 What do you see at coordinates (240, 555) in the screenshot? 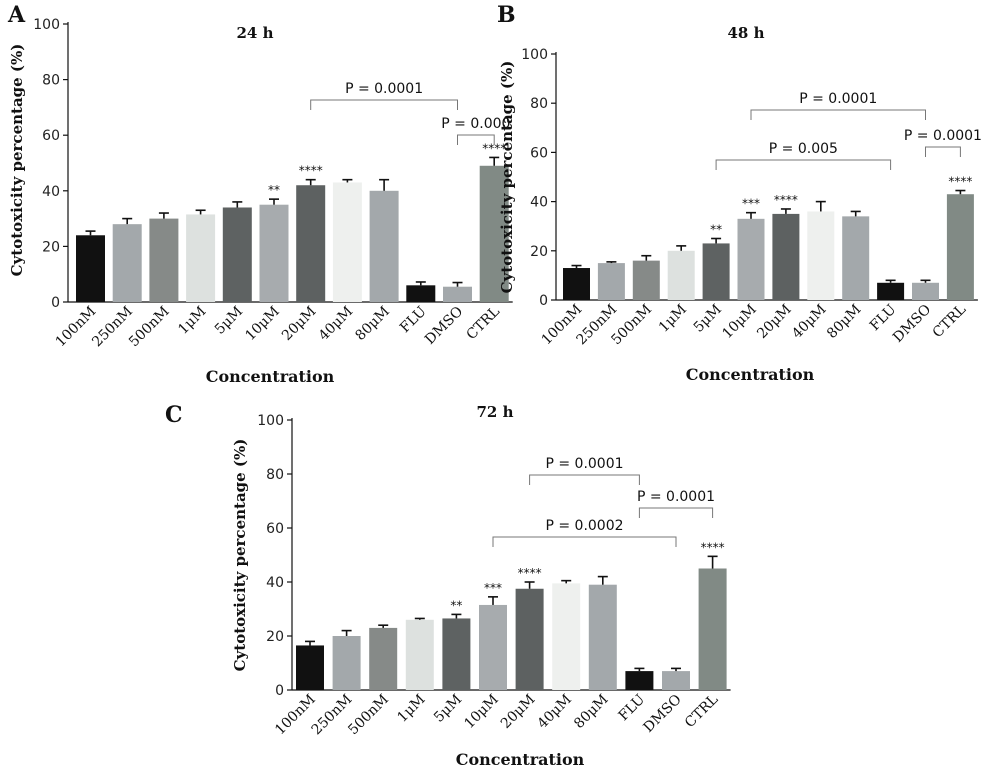
I see `panel-c-y-axis-label: Cytotoxicity percentage (%)` at bounding box center [240, 555].